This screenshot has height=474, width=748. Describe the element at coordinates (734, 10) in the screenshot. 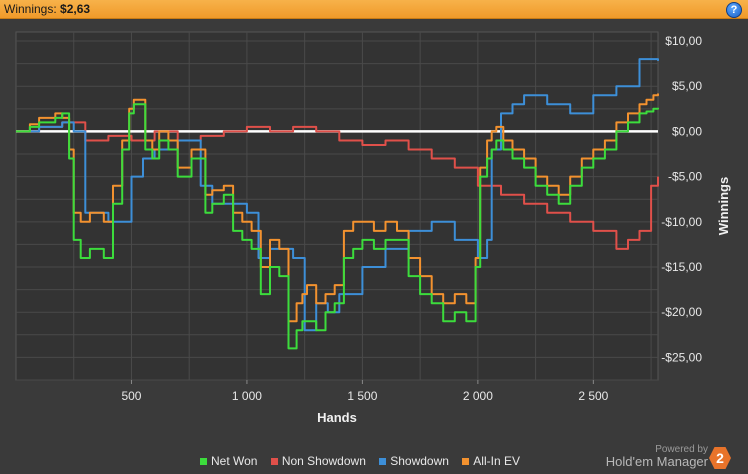

I see `question-circle-icon: ?` at that location.